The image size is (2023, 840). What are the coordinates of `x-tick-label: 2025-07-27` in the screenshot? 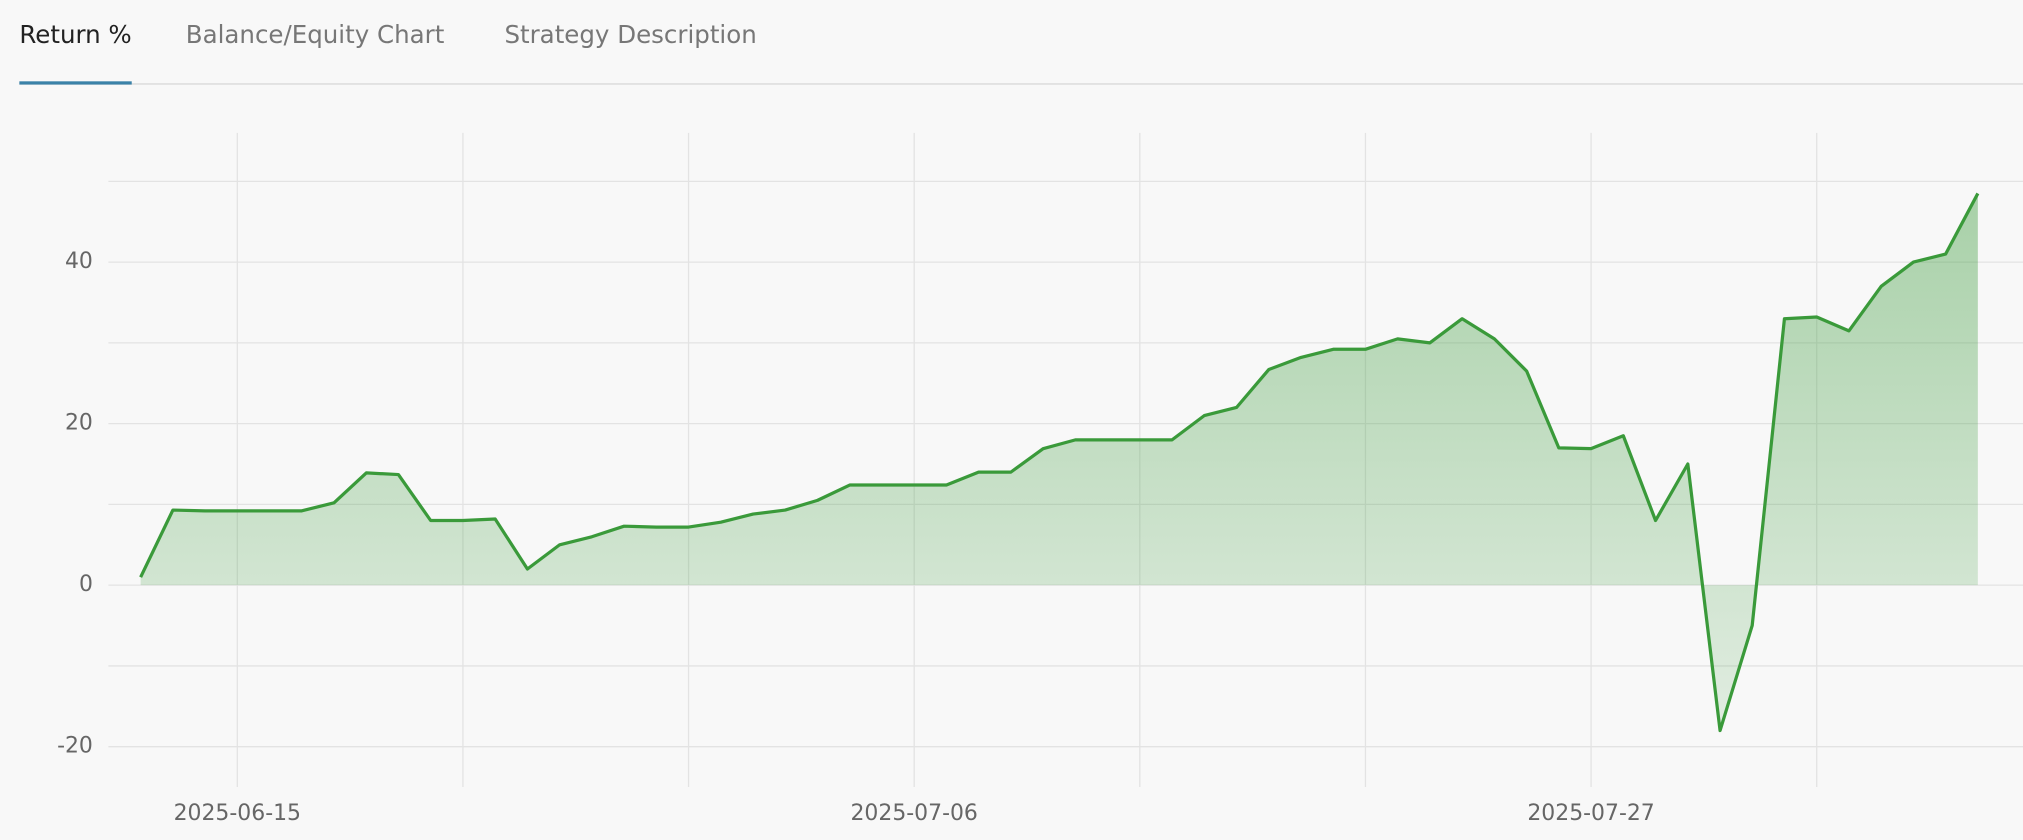 It's located at (1590, 813).